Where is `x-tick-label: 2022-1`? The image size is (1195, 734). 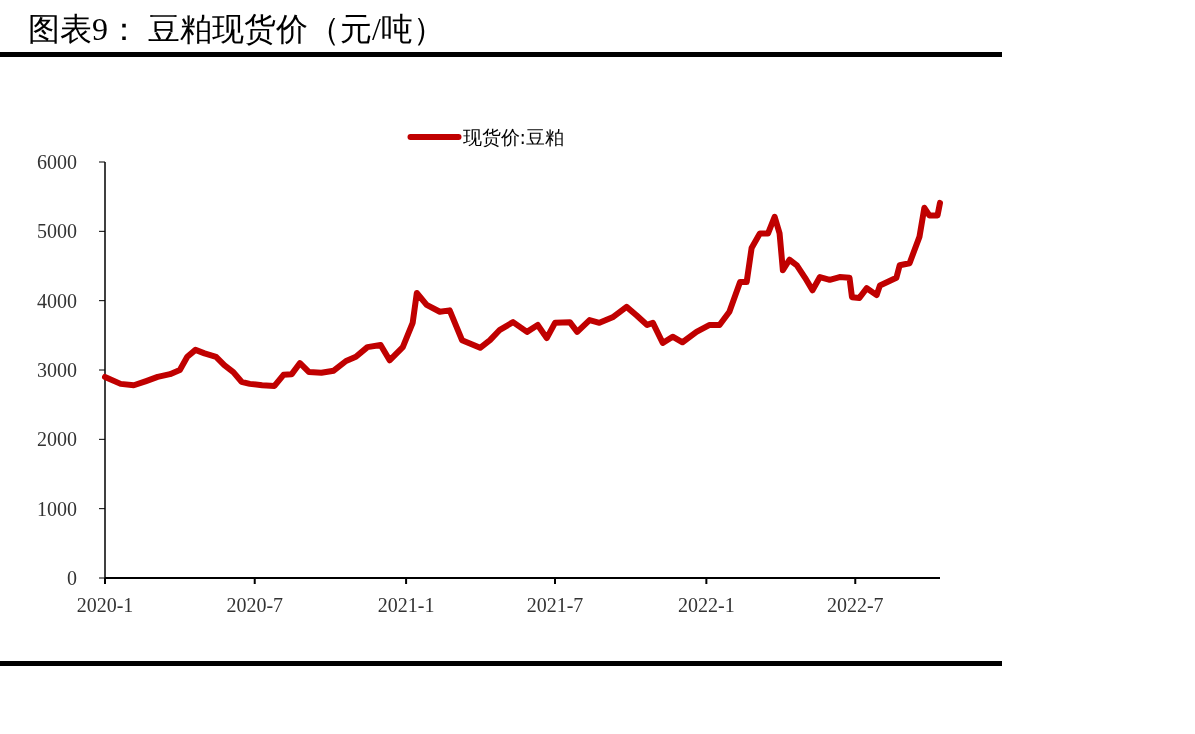 x-tick-label: 2022-1 is located at coordinates (706, 605).